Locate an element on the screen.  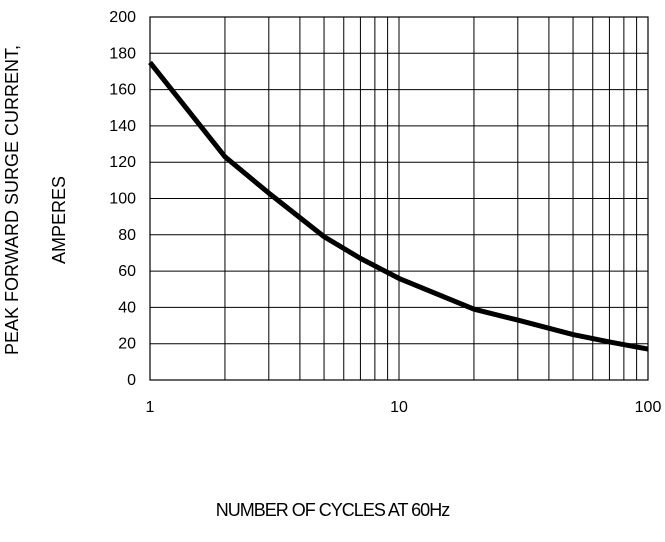
y-tick-label: 60 is located at coordinates (127, 271).